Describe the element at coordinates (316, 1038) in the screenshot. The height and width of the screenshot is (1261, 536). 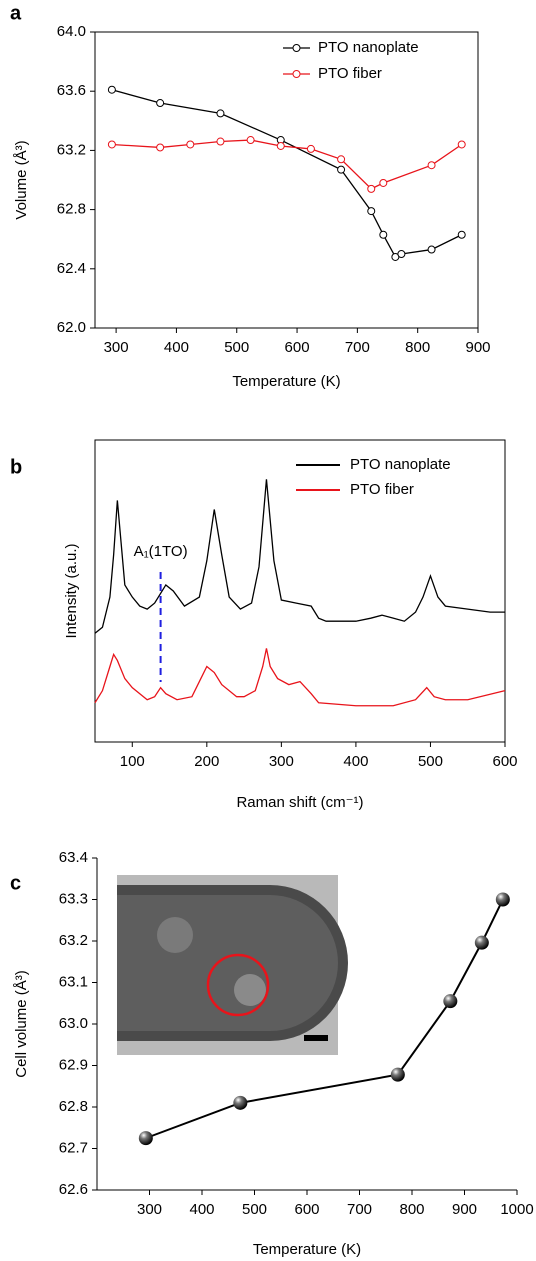
I see `scale-bar` at that location.